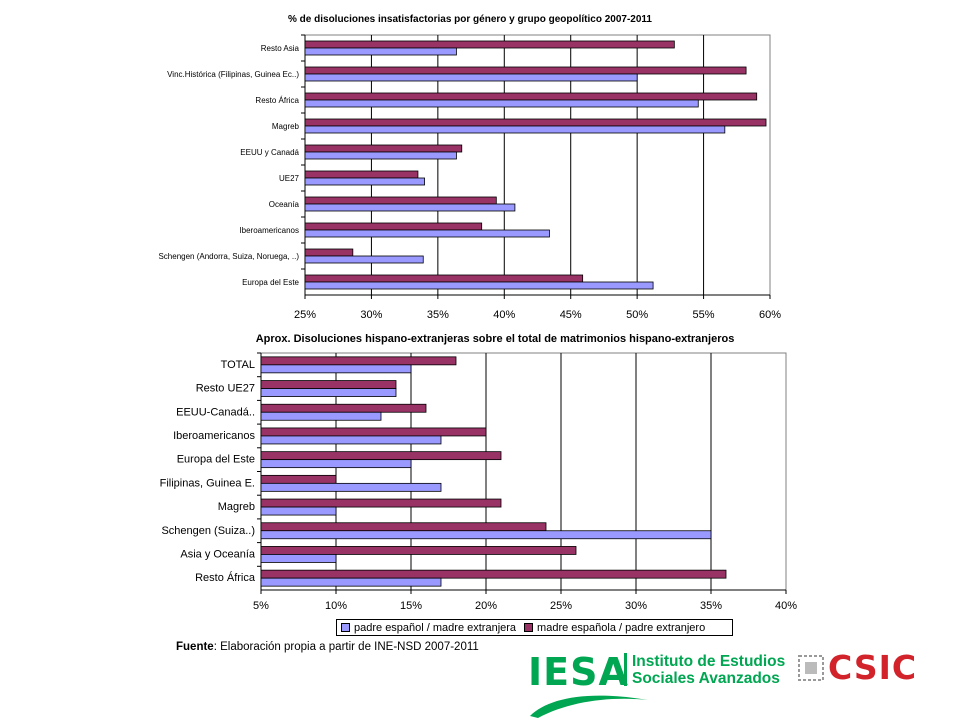  I want to click on category-label: Asia y Oceanía, so click(217, 554).